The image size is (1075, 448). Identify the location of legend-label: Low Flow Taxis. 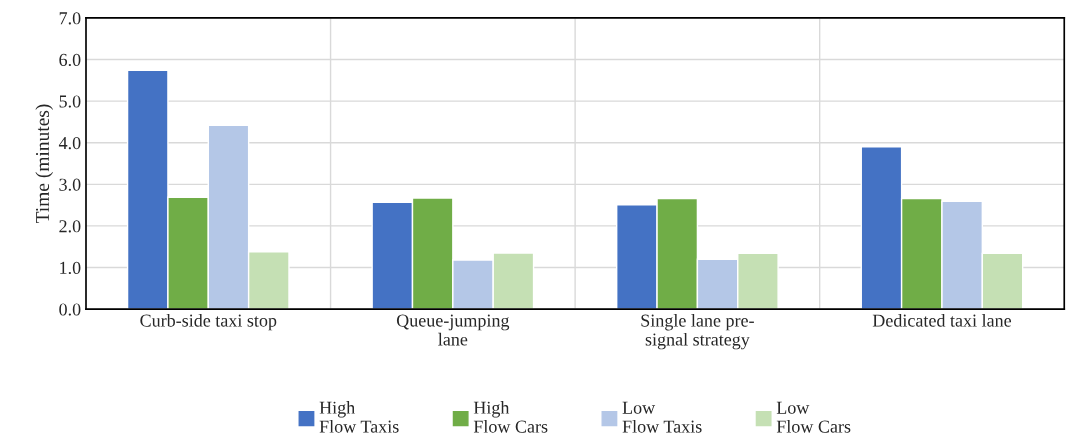
(662, 417).